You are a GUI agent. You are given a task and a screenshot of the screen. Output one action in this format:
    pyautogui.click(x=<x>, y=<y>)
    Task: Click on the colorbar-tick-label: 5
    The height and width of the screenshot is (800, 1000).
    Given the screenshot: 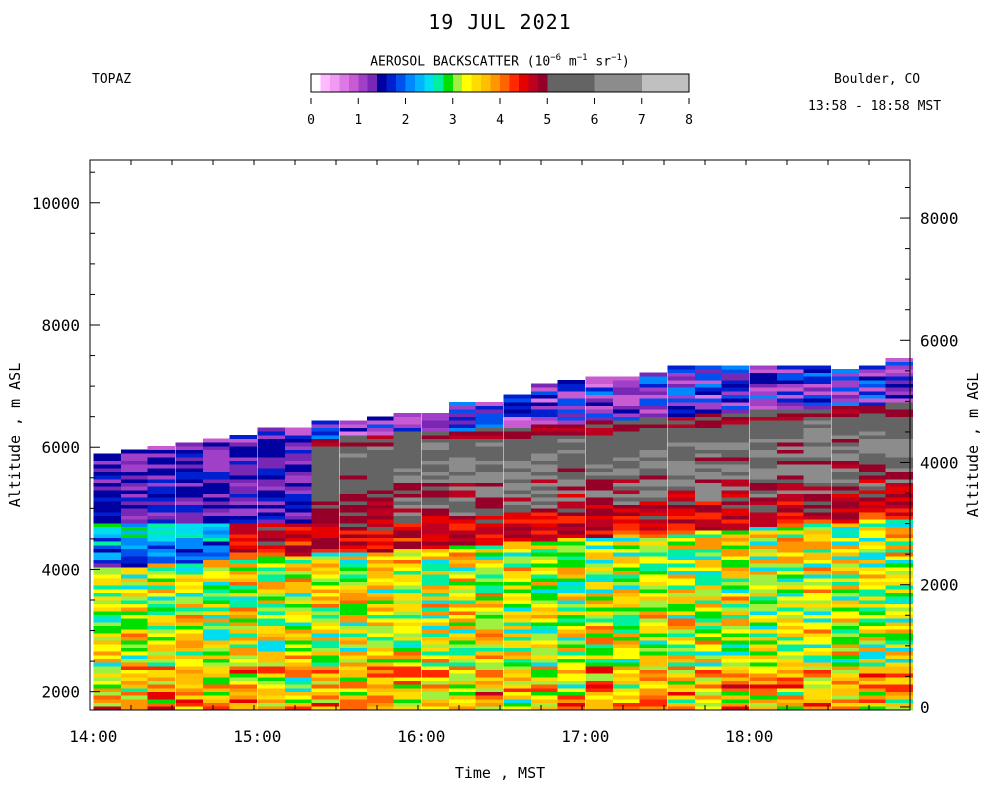 What is the action you would take?
    pyautogui.click(x=547, y=120)
    